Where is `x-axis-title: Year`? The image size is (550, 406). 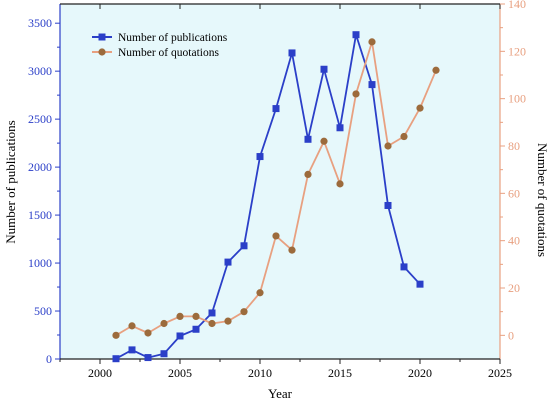 x-axis-title: Year is located at coordinates (280, 393).